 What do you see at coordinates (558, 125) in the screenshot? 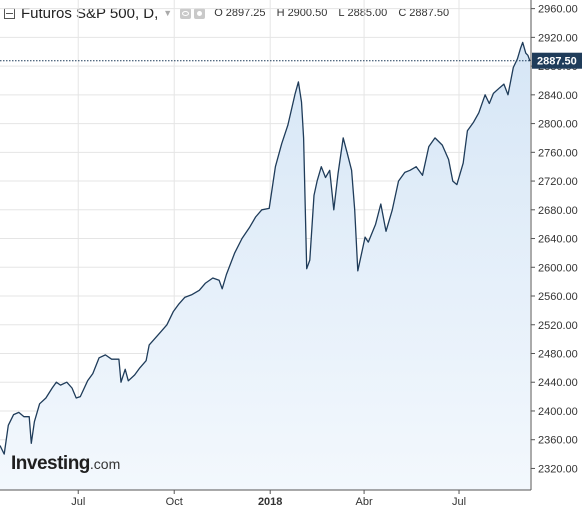
I see `y-tick-label: 2800.00` at bounding box center [558, 125].